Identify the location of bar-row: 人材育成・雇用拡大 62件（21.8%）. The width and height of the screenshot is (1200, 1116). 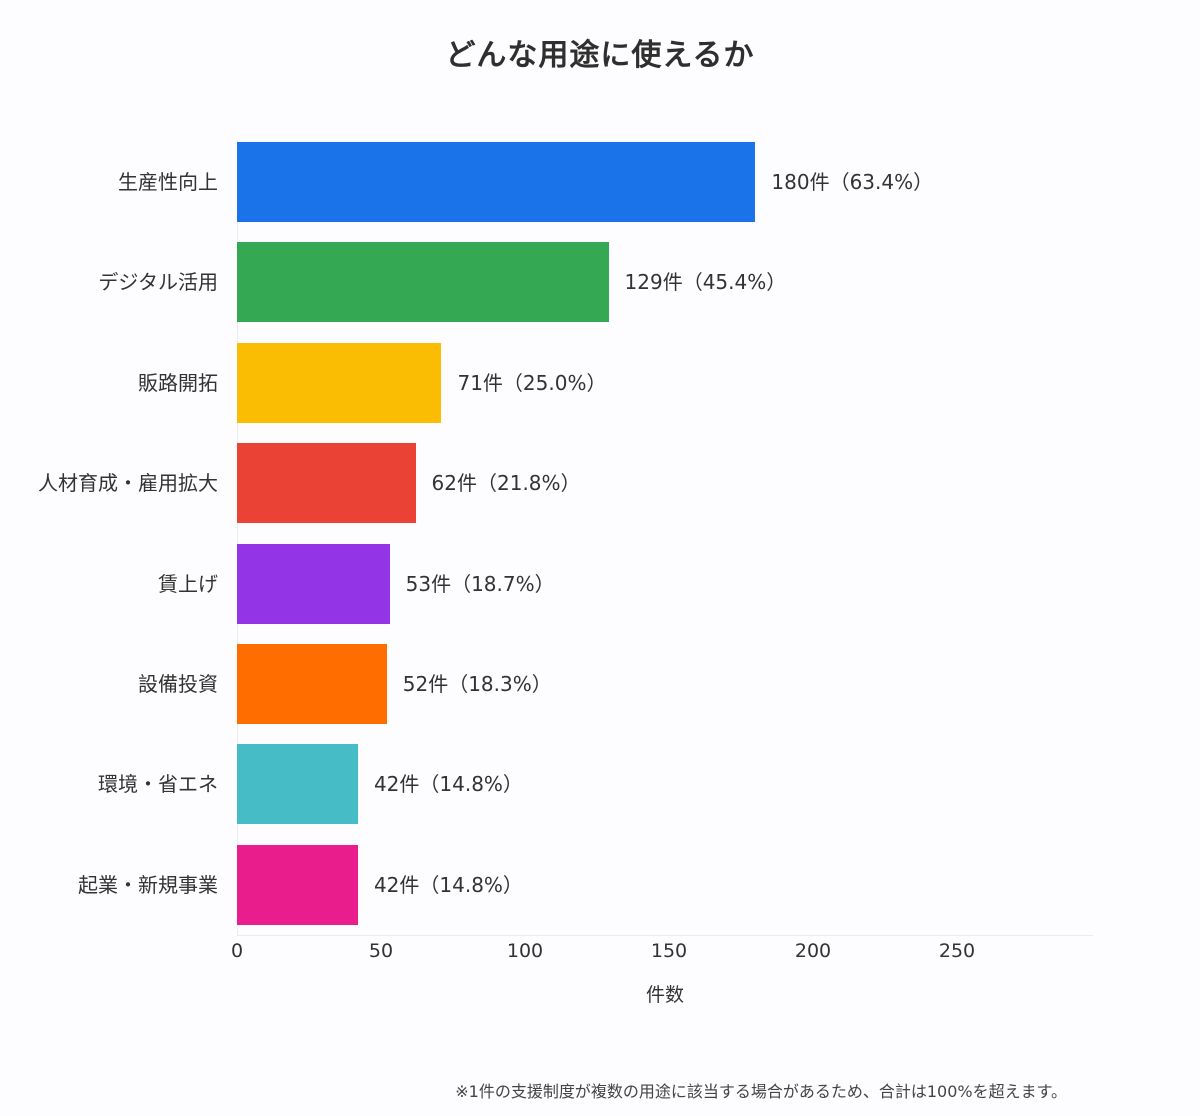
(600, 483).